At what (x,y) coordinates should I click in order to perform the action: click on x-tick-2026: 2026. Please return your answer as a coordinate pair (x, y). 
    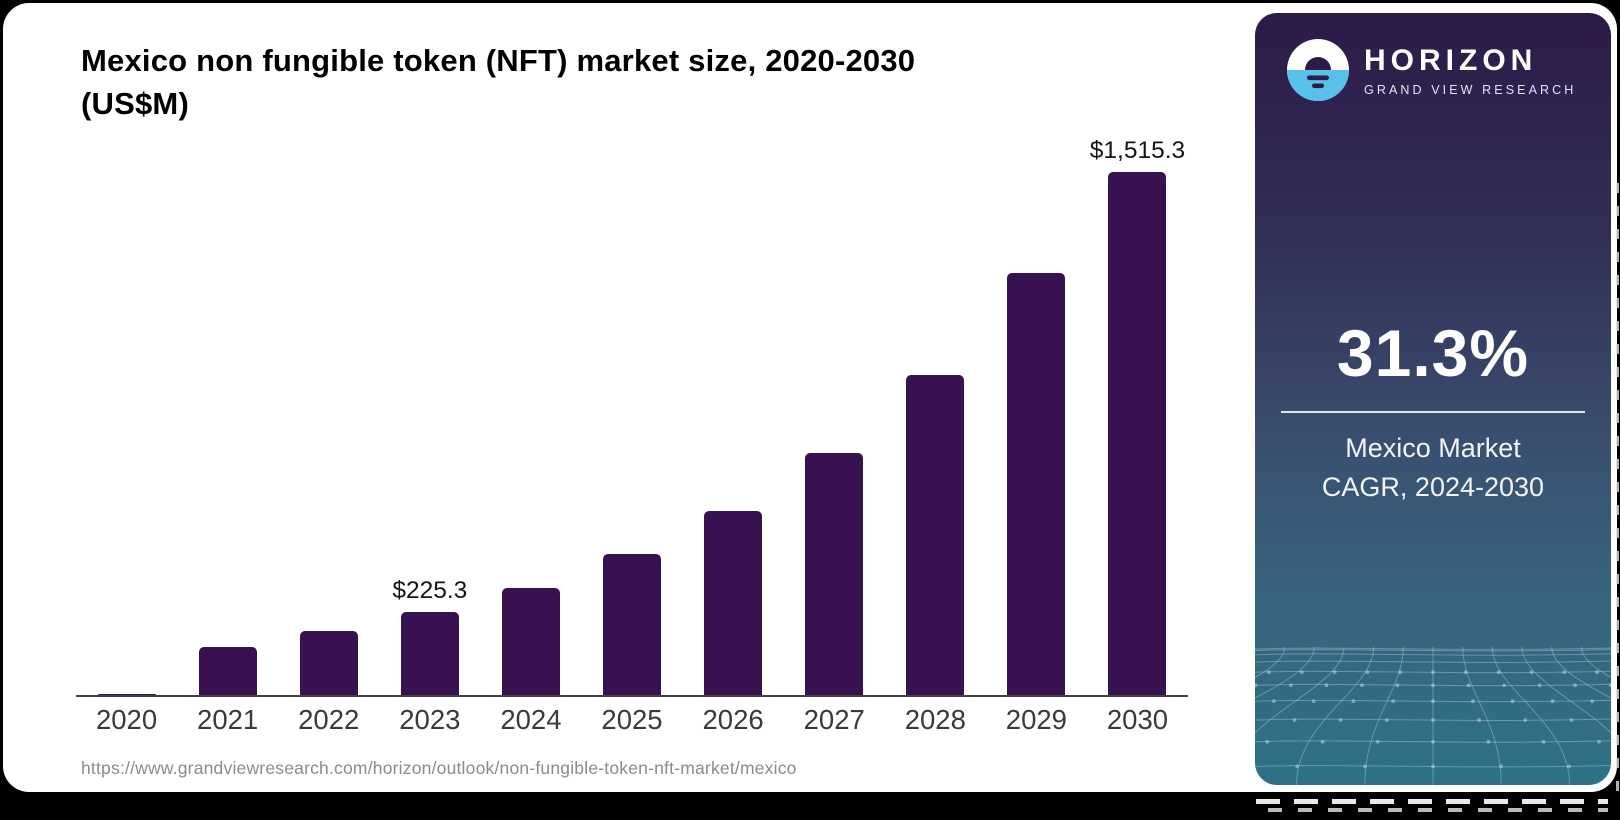
    Looking at the image, I should click on (733, 719).